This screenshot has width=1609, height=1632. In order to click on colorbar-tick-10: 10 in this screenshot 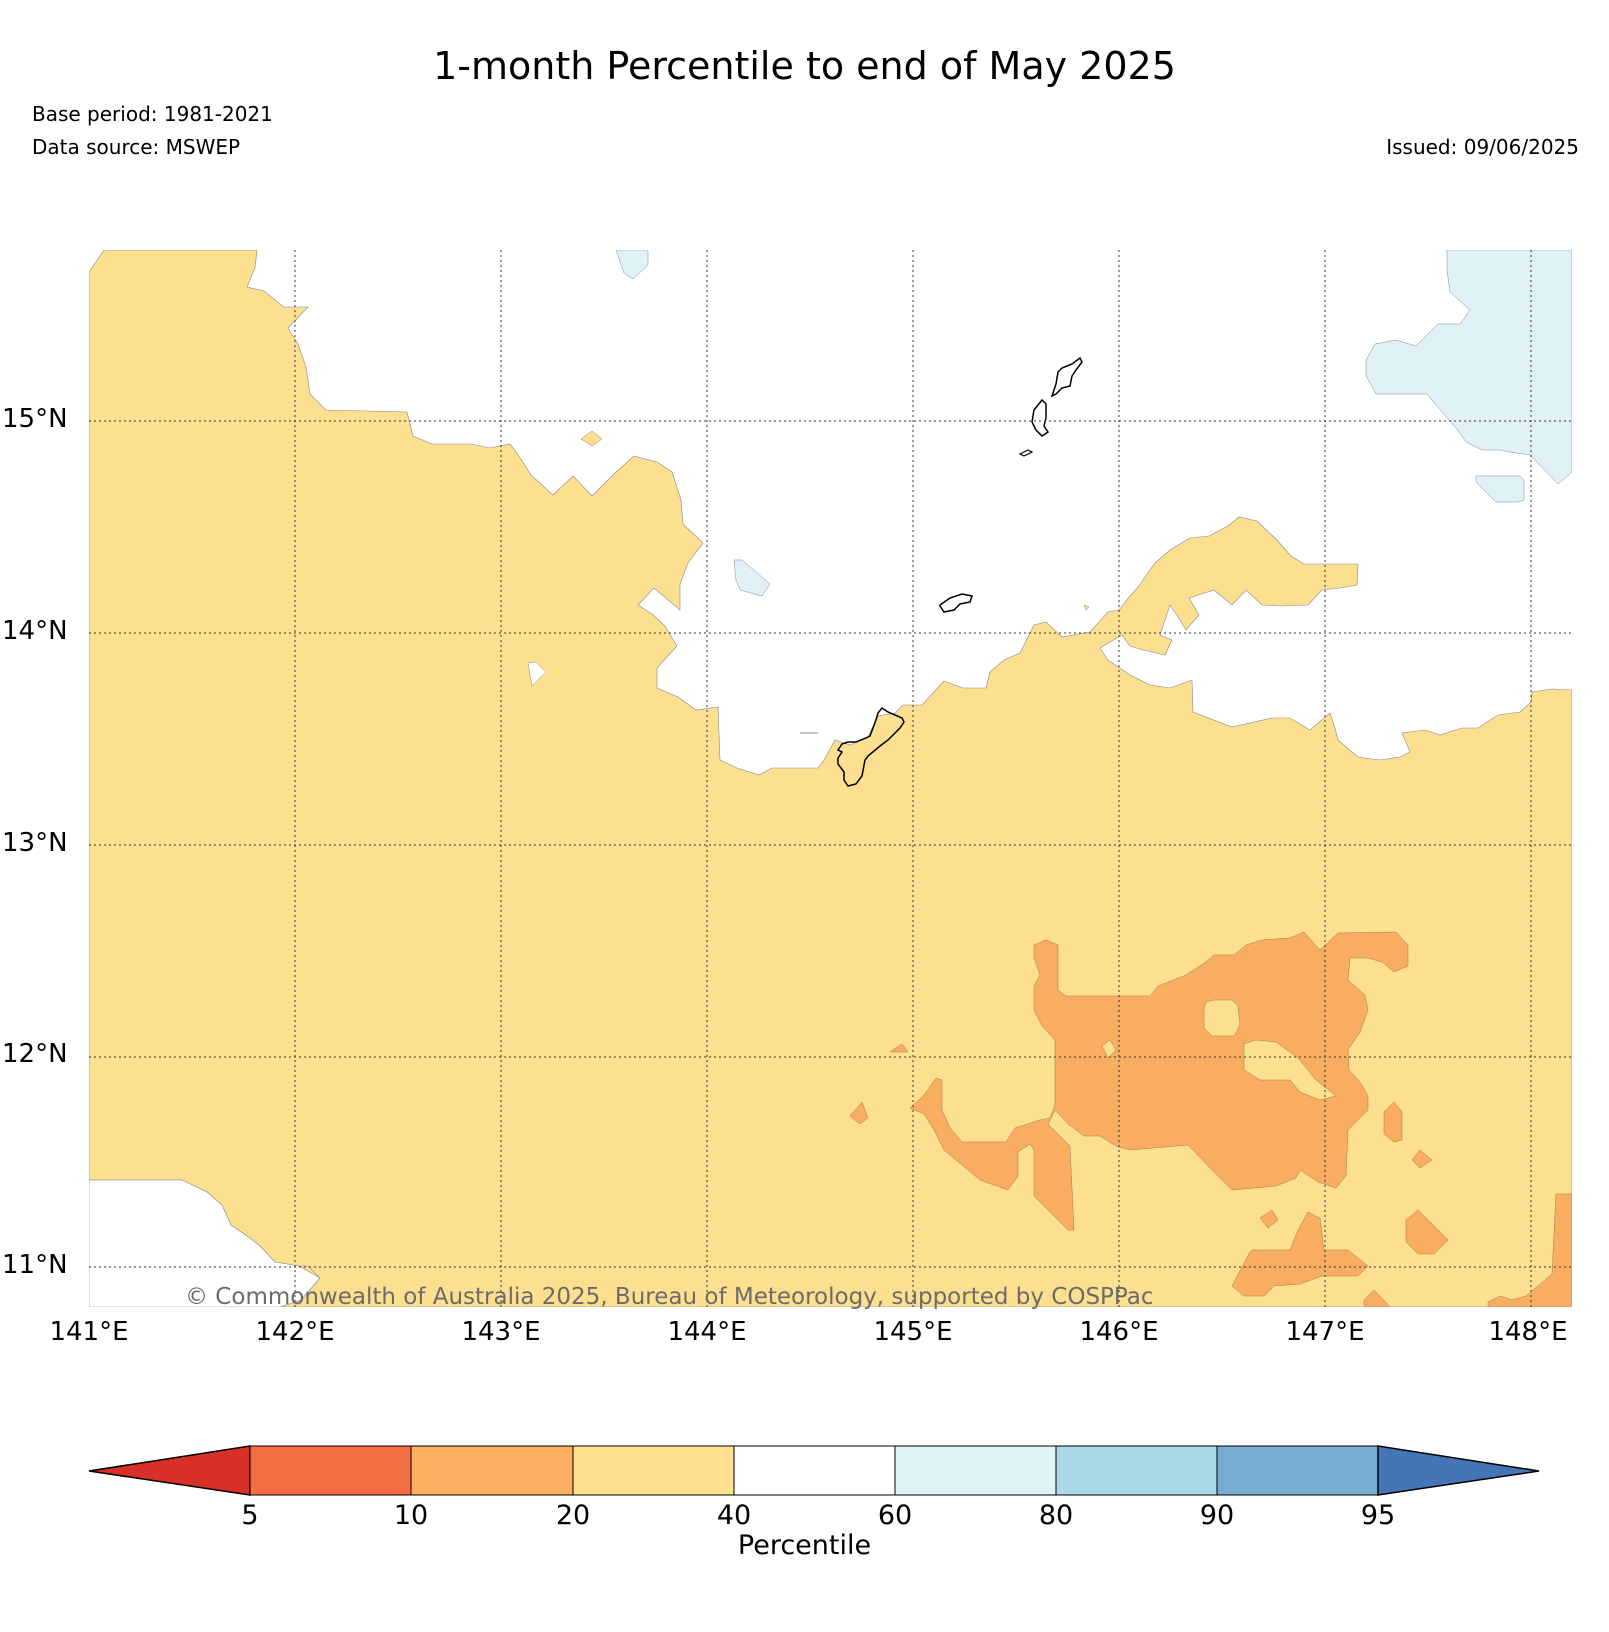, I will do `click(411, 1515)`.